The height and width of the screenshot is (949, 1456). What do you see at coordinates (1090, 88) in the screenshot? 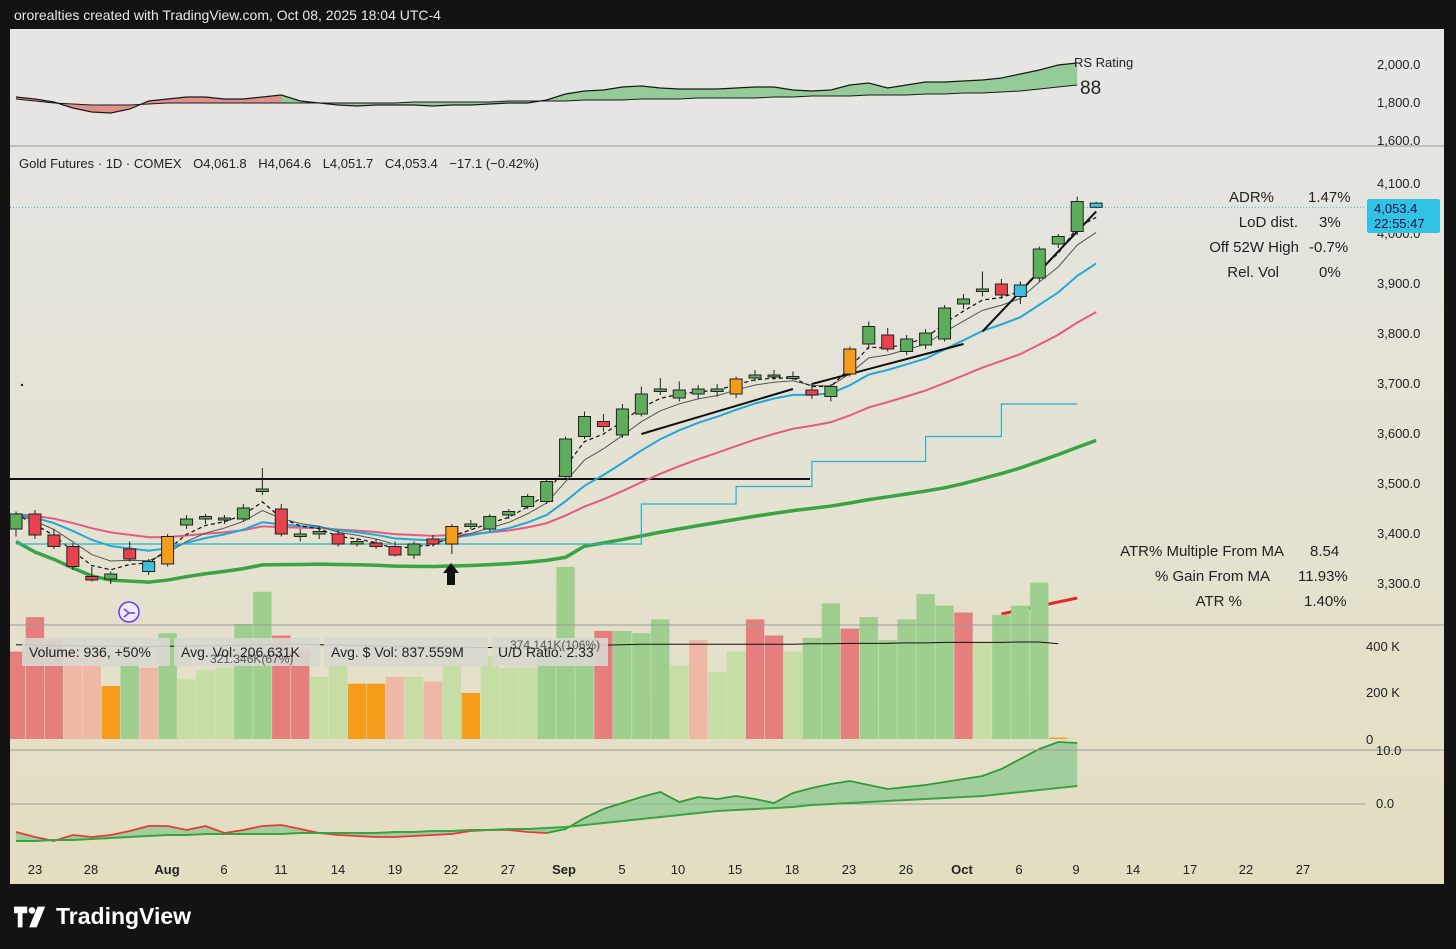
I see `rs-rating-value: 88` at bounding box center [1090, 88].